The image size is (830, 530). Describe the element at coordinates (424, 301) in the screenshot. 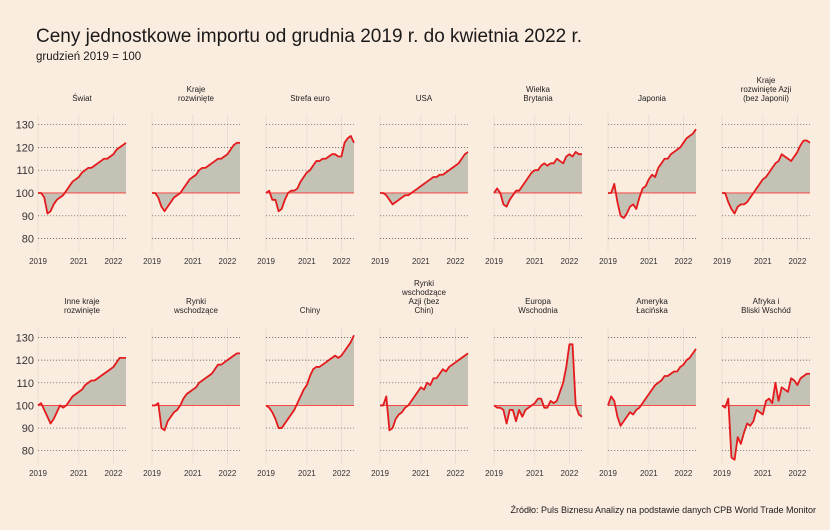

I see `panel-title: Azji (bez` at that location.